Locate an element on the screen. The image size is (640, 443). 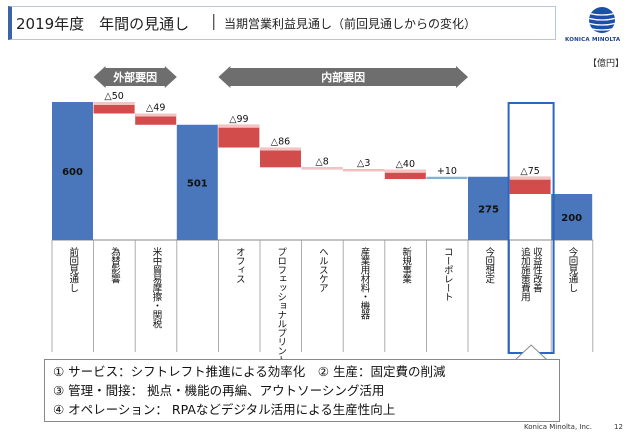
page-title: 2019年度 年間の見通し is located at coordinates (103, 24).